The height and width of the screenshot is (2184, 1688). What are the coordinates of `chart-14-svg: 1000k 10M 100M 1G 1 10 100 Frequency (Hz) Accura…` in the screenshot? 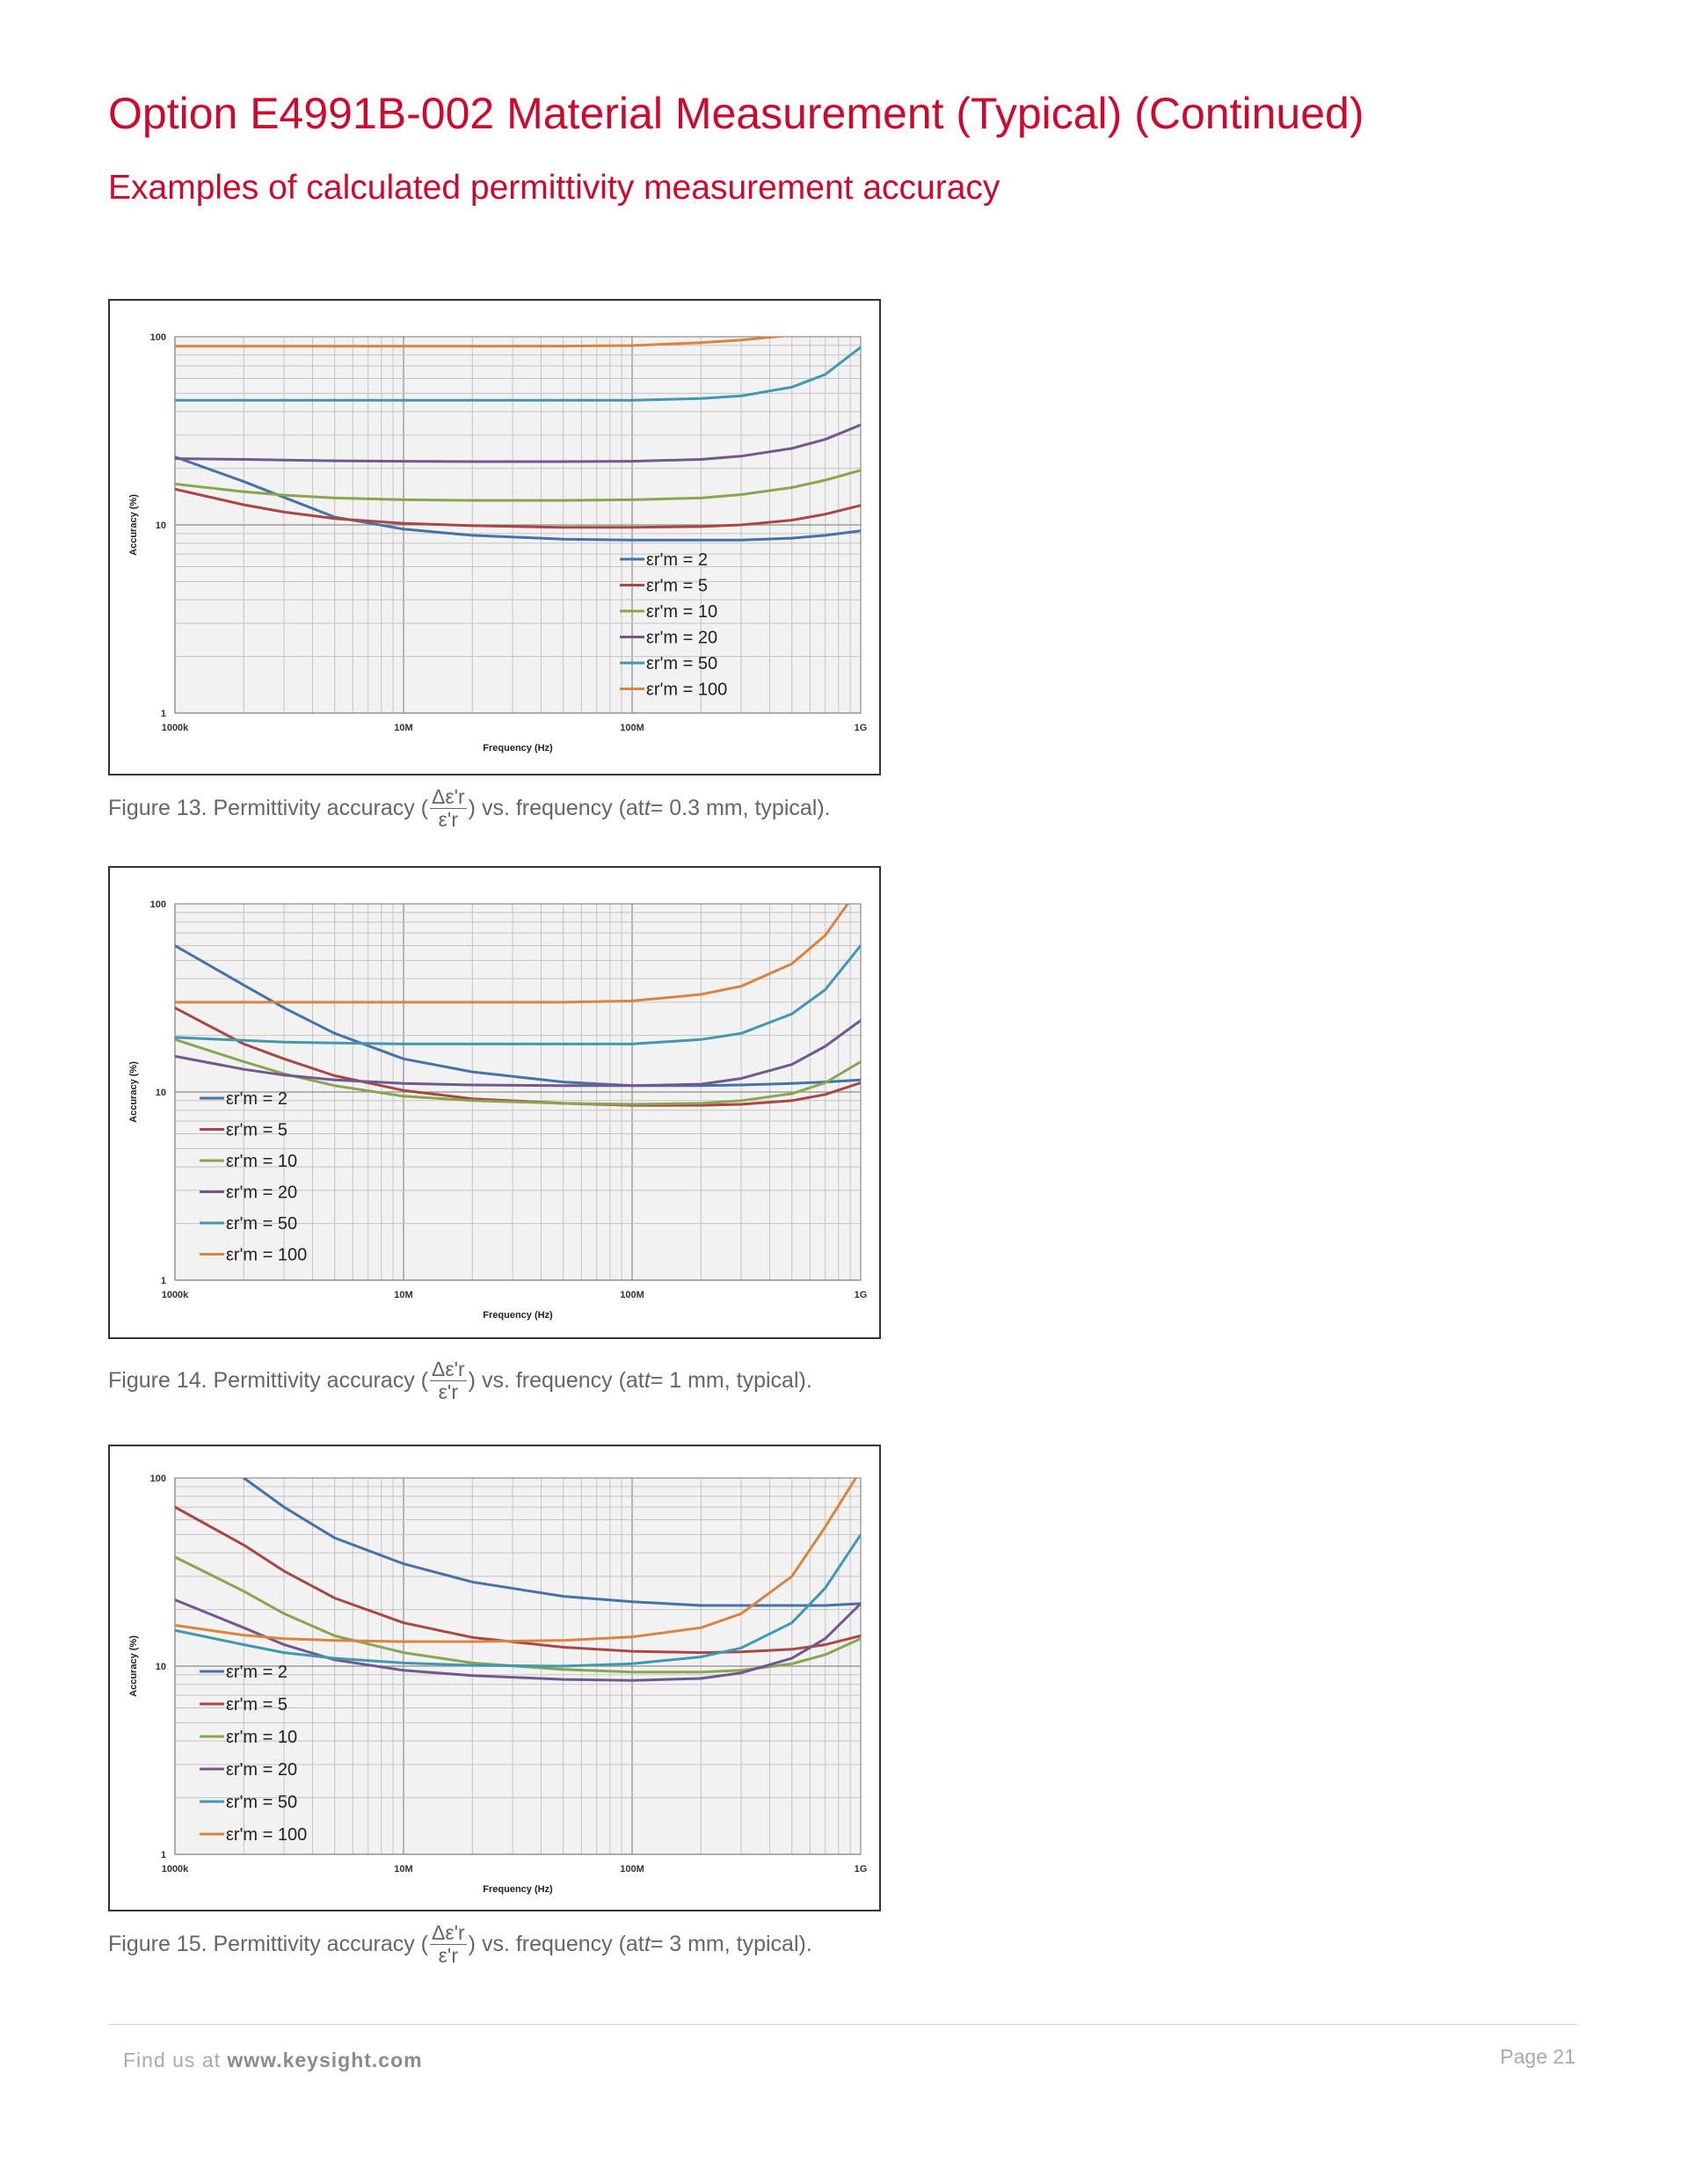 It's located at (498, 1110).